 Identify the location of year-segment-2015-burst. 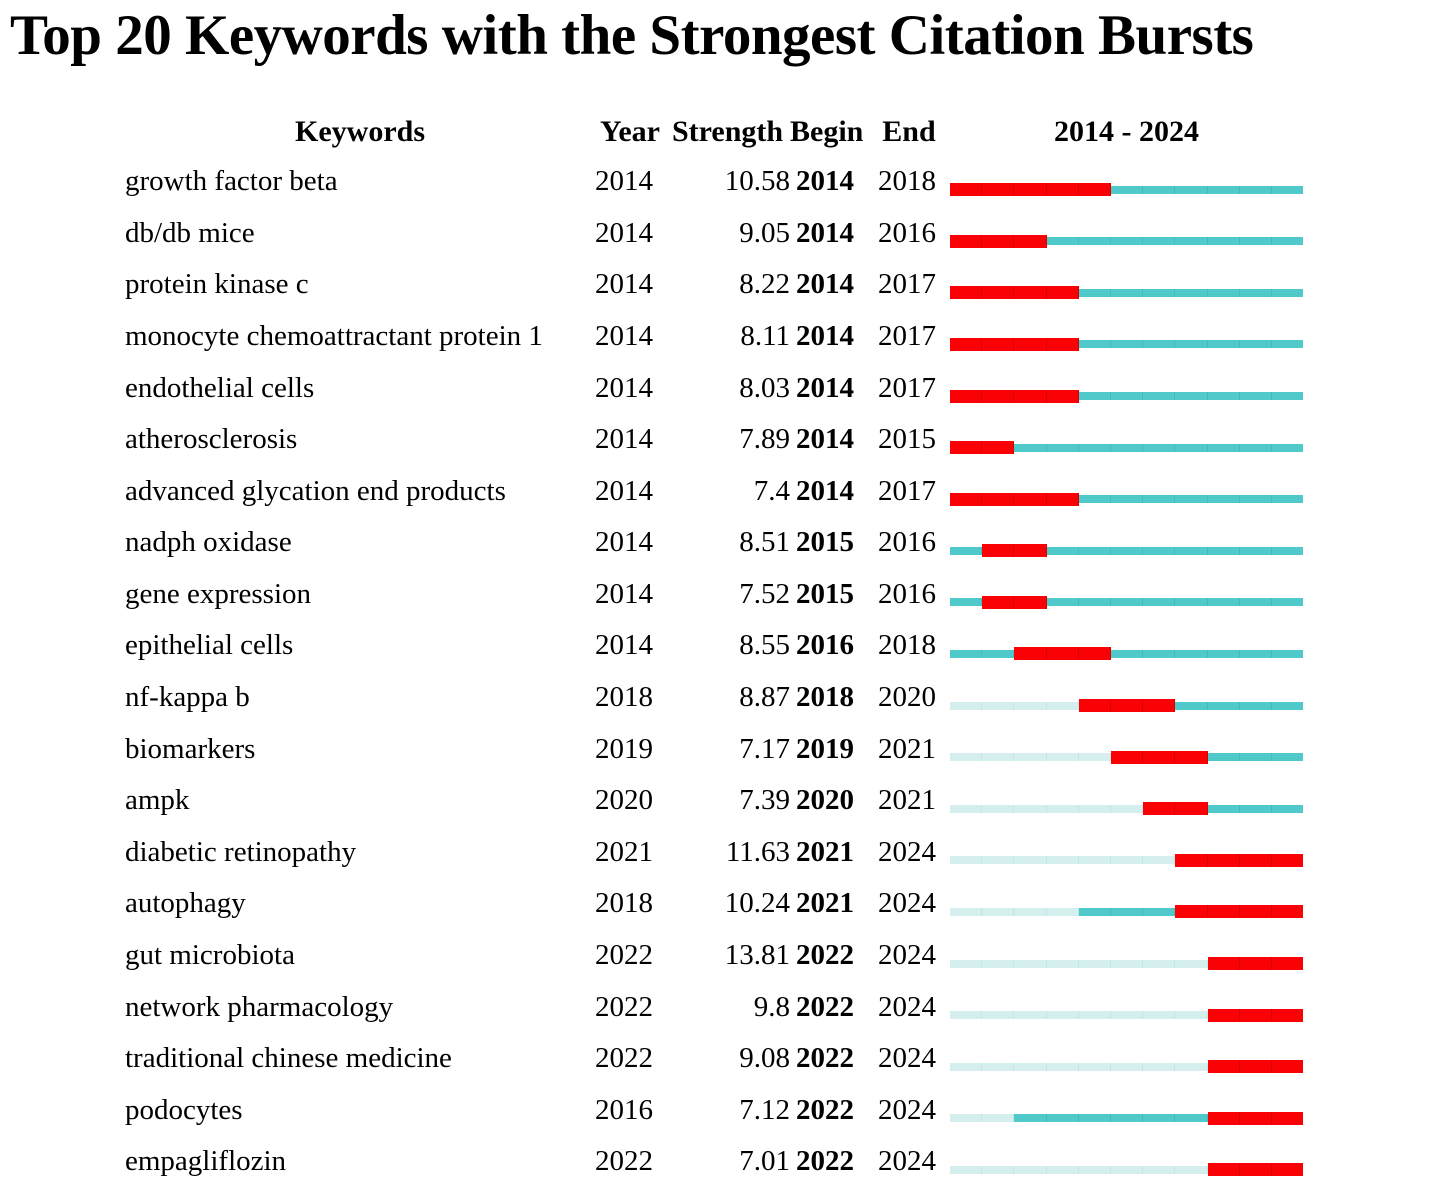
(998, 396).